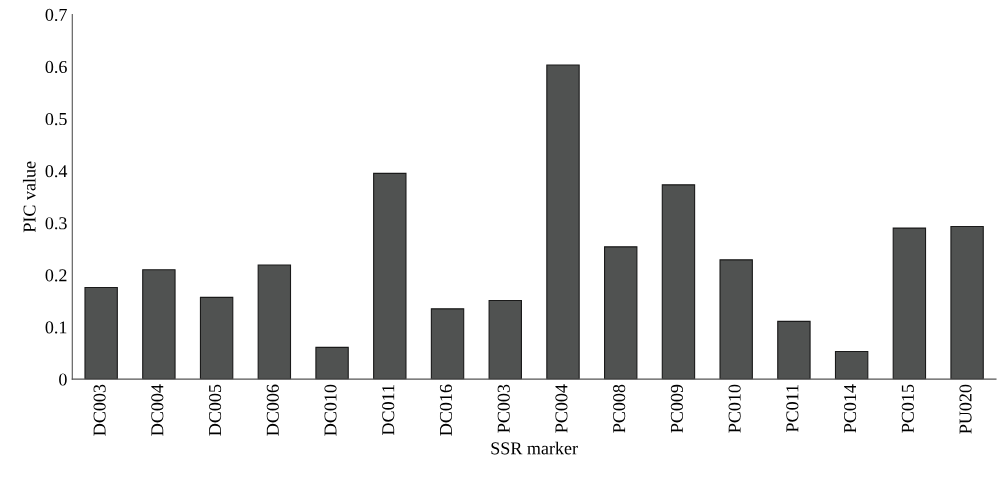 This screenshot has width=1004, height=483. What do you see at coordinates (907, 408) in the screenshot?
I see `x-tick-label: PC015` at bounding box center [907, 408].